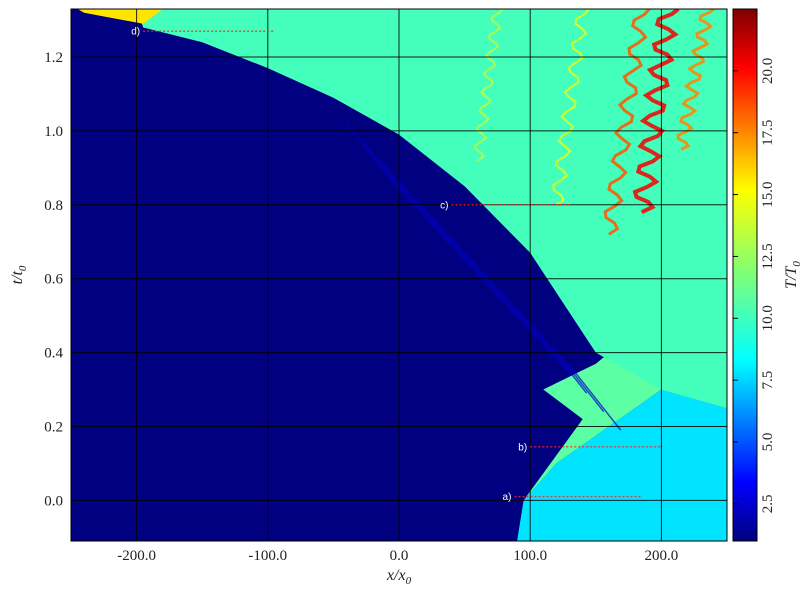  Describe the element at coordinates (768, 71) in the screenshot. I see `colorbar-tick-label: 20.0` at that location.